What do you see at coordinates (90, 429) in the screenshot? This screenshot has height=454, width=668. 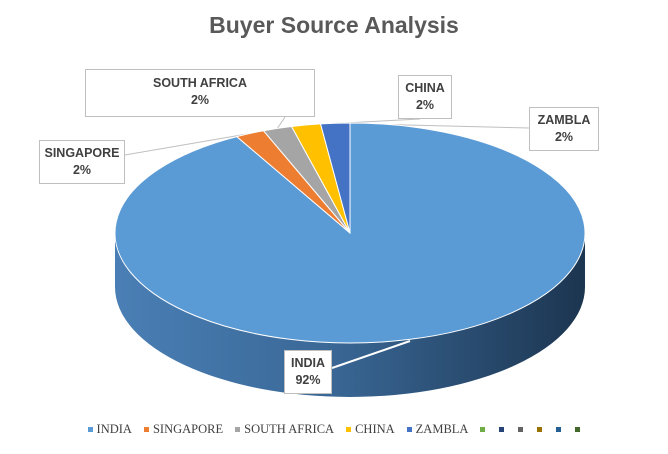 I see `legend-swatch-india` at bounding box center [90, 429].